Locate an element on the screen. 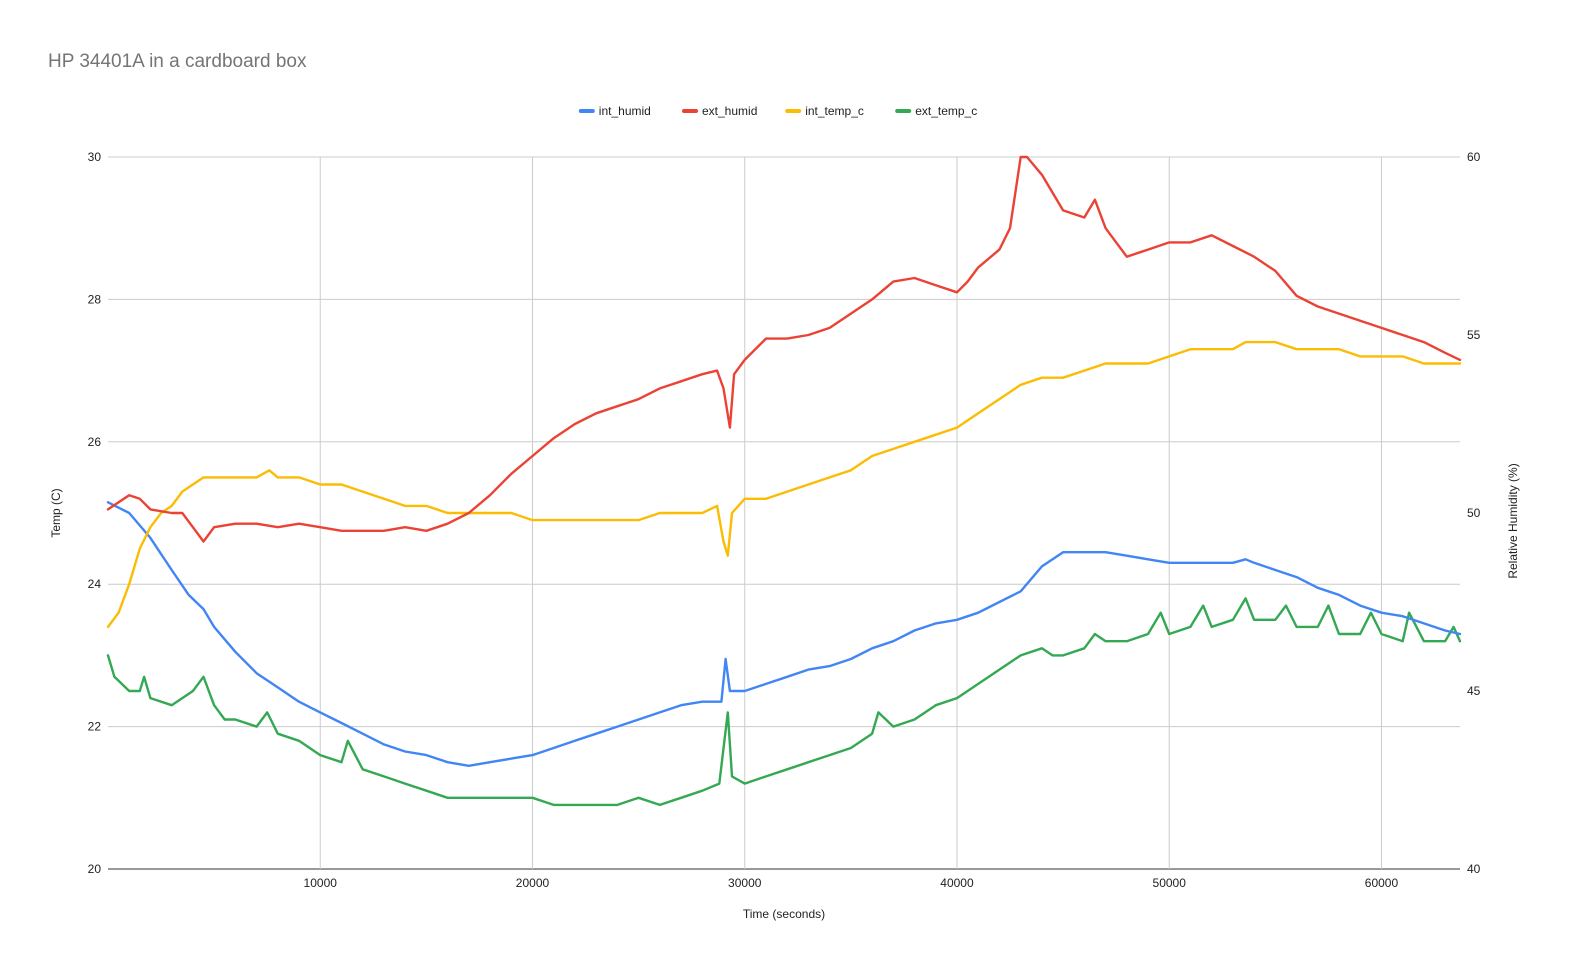 Image resolution: width=1578 pixels, height=976 pixels. y-left-tick-label: 26 is located at coordinates (95, 442).